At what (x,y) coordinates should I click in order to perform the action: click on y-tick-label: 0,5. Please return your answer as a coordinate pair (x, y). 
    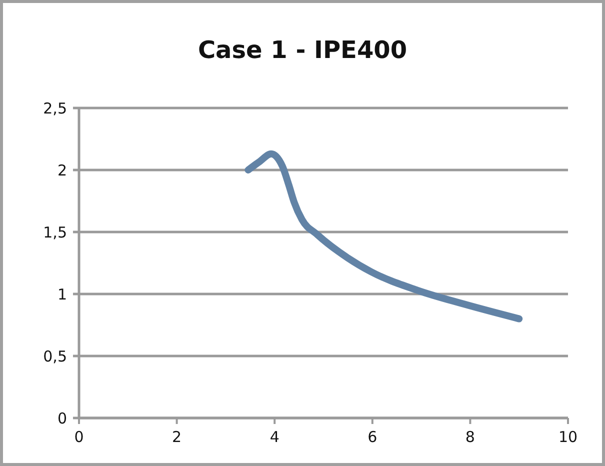
    Looking at the image, I should click on (55, 356).